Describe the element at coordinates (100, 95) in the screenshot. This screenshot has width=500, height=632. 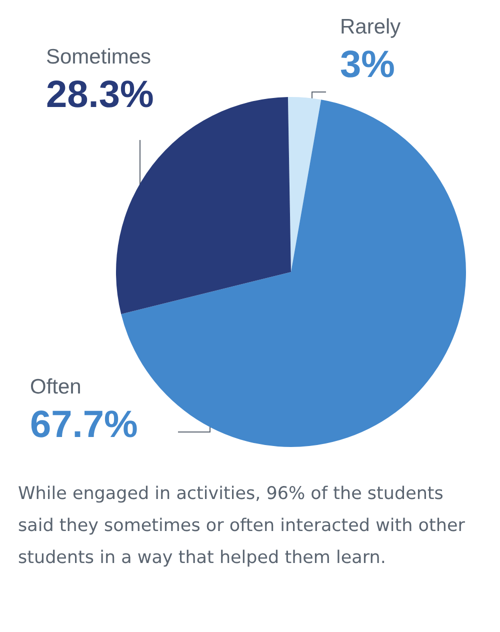
I see `data-label: 28.3%` at that location.